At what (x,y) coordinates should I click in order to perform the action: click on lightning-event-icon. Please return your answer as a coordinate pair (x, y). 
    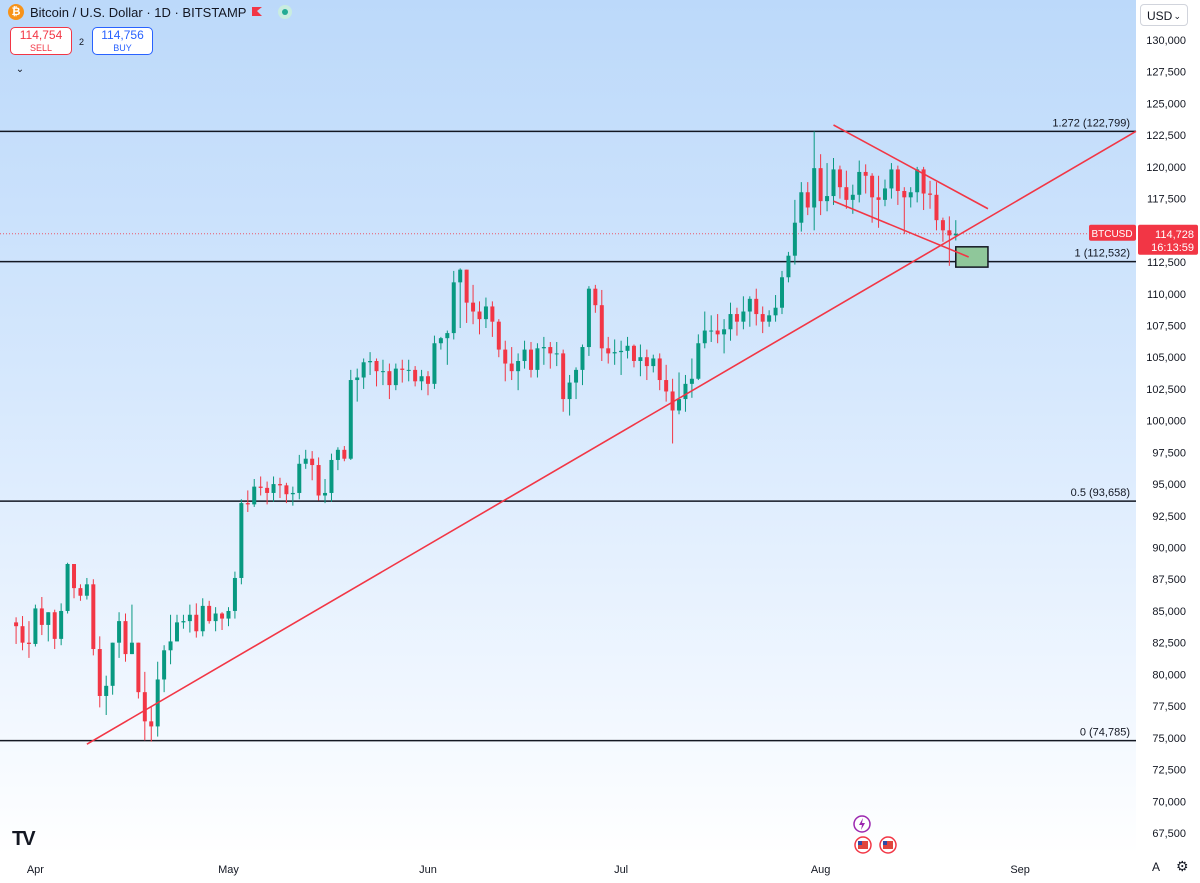
    Looking at the image, I should click on (862, 824).